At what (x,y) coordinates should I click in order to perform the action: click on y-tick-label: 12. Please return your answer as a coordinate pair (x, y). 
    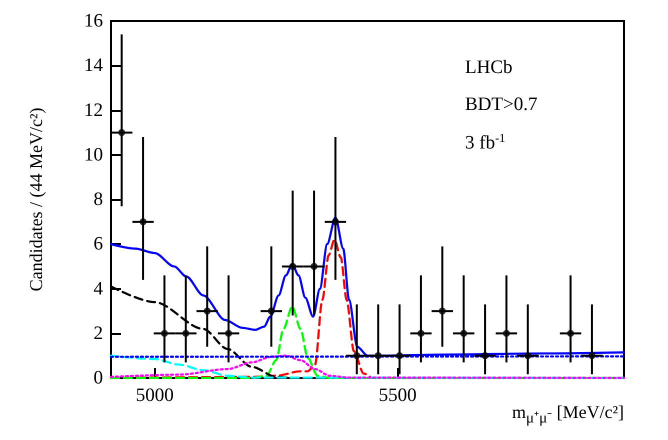
    Looking at the image, I should click on (93, 110).